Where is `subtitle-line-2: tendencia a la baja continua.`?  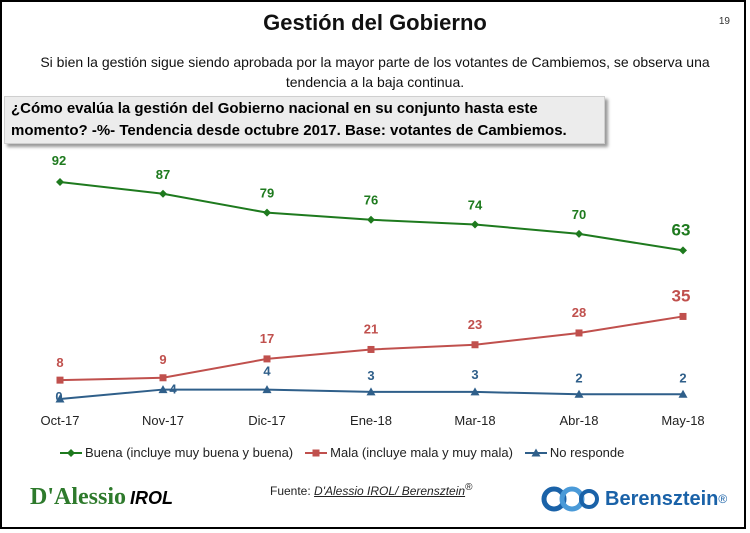
subtitle-line-2: tendencia a la baja continua. is located at coordinates (375, 82).